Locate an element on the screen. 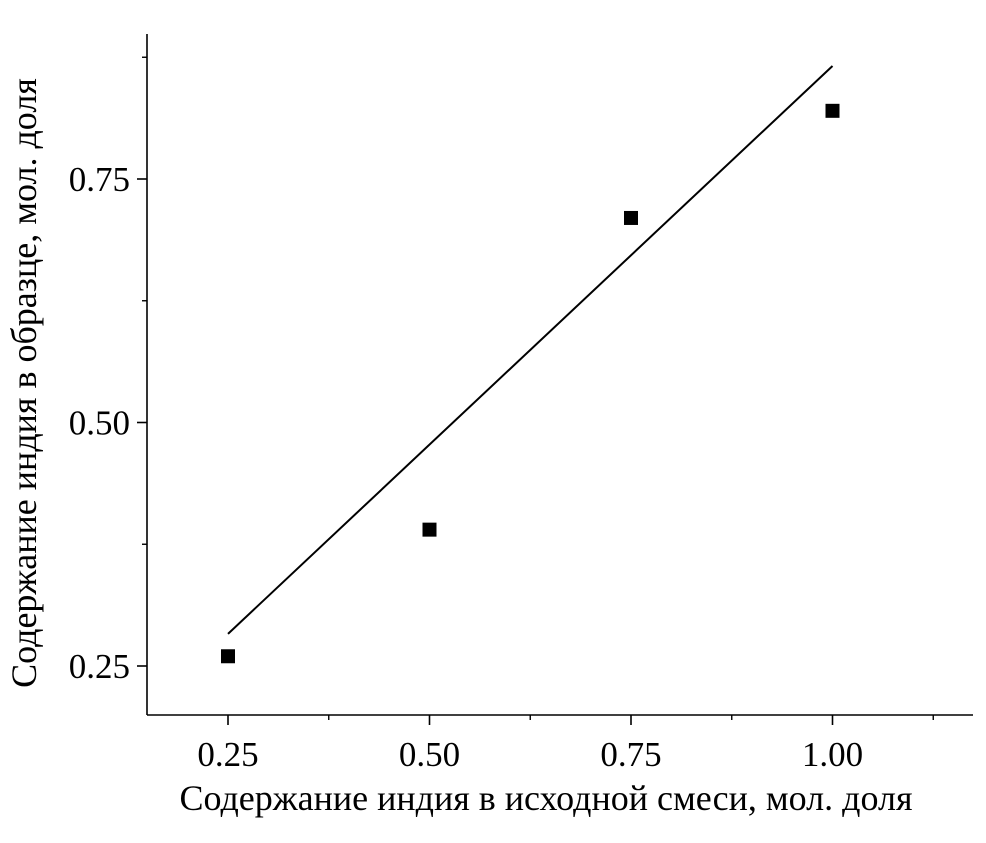 This screenshot has height=843, width=986. y-tick-label: 0.25 is located at coordinates (99, 666).